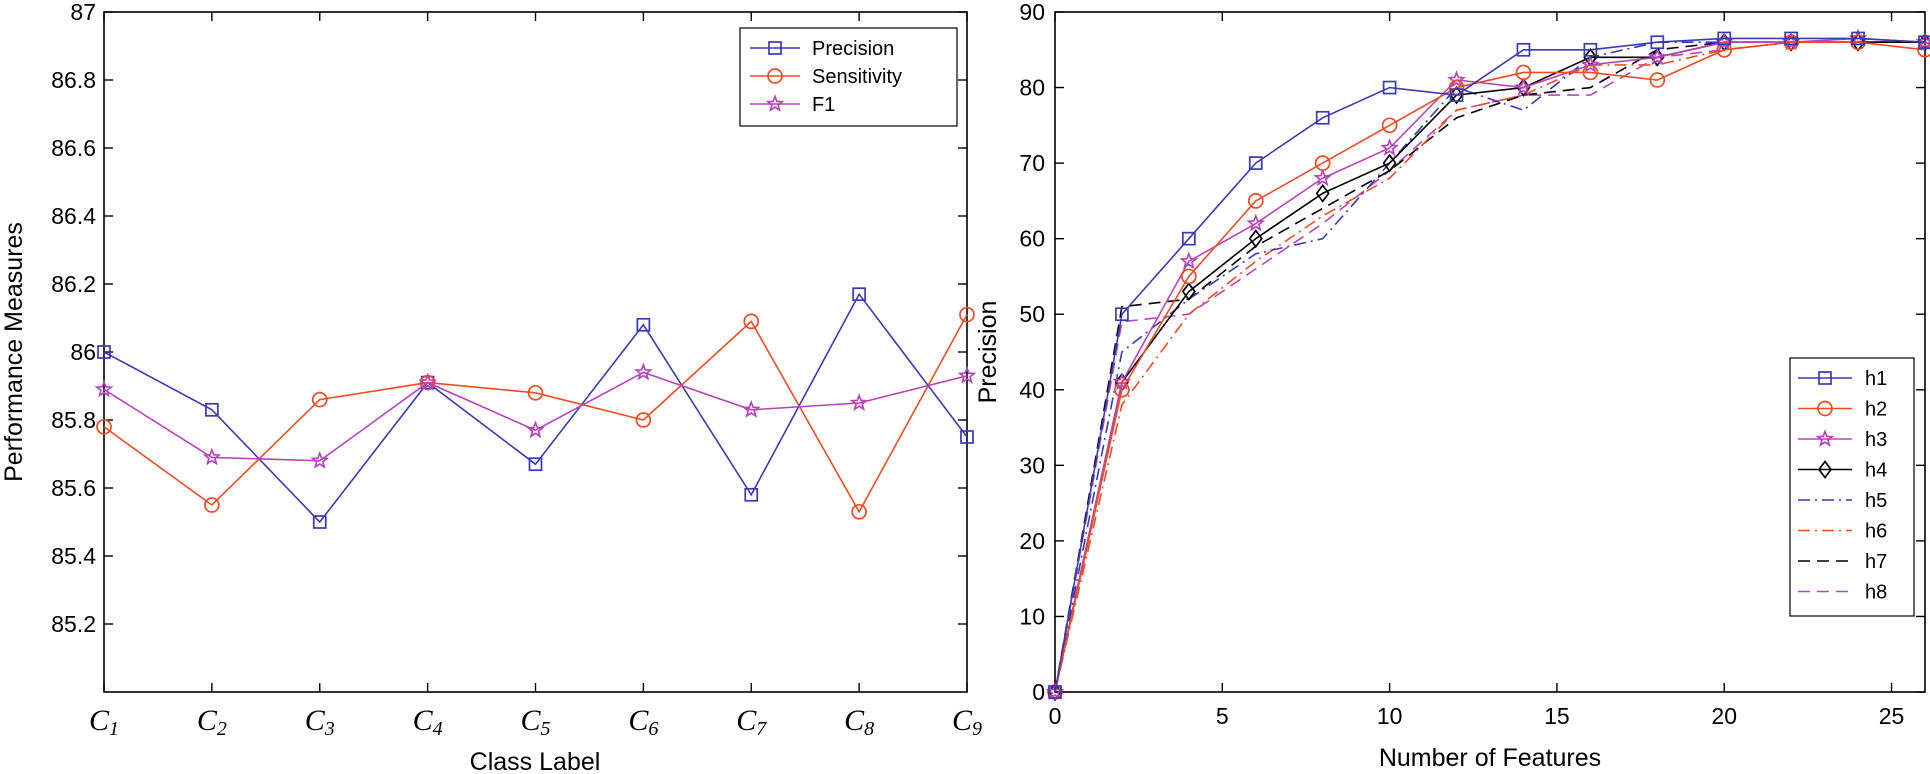 This screenshot has width=1930, height=774. What do you see at coordinates (751, 722) in the screenshot?
I see `x-tick-label: C7` at bounding box center [751, 722].